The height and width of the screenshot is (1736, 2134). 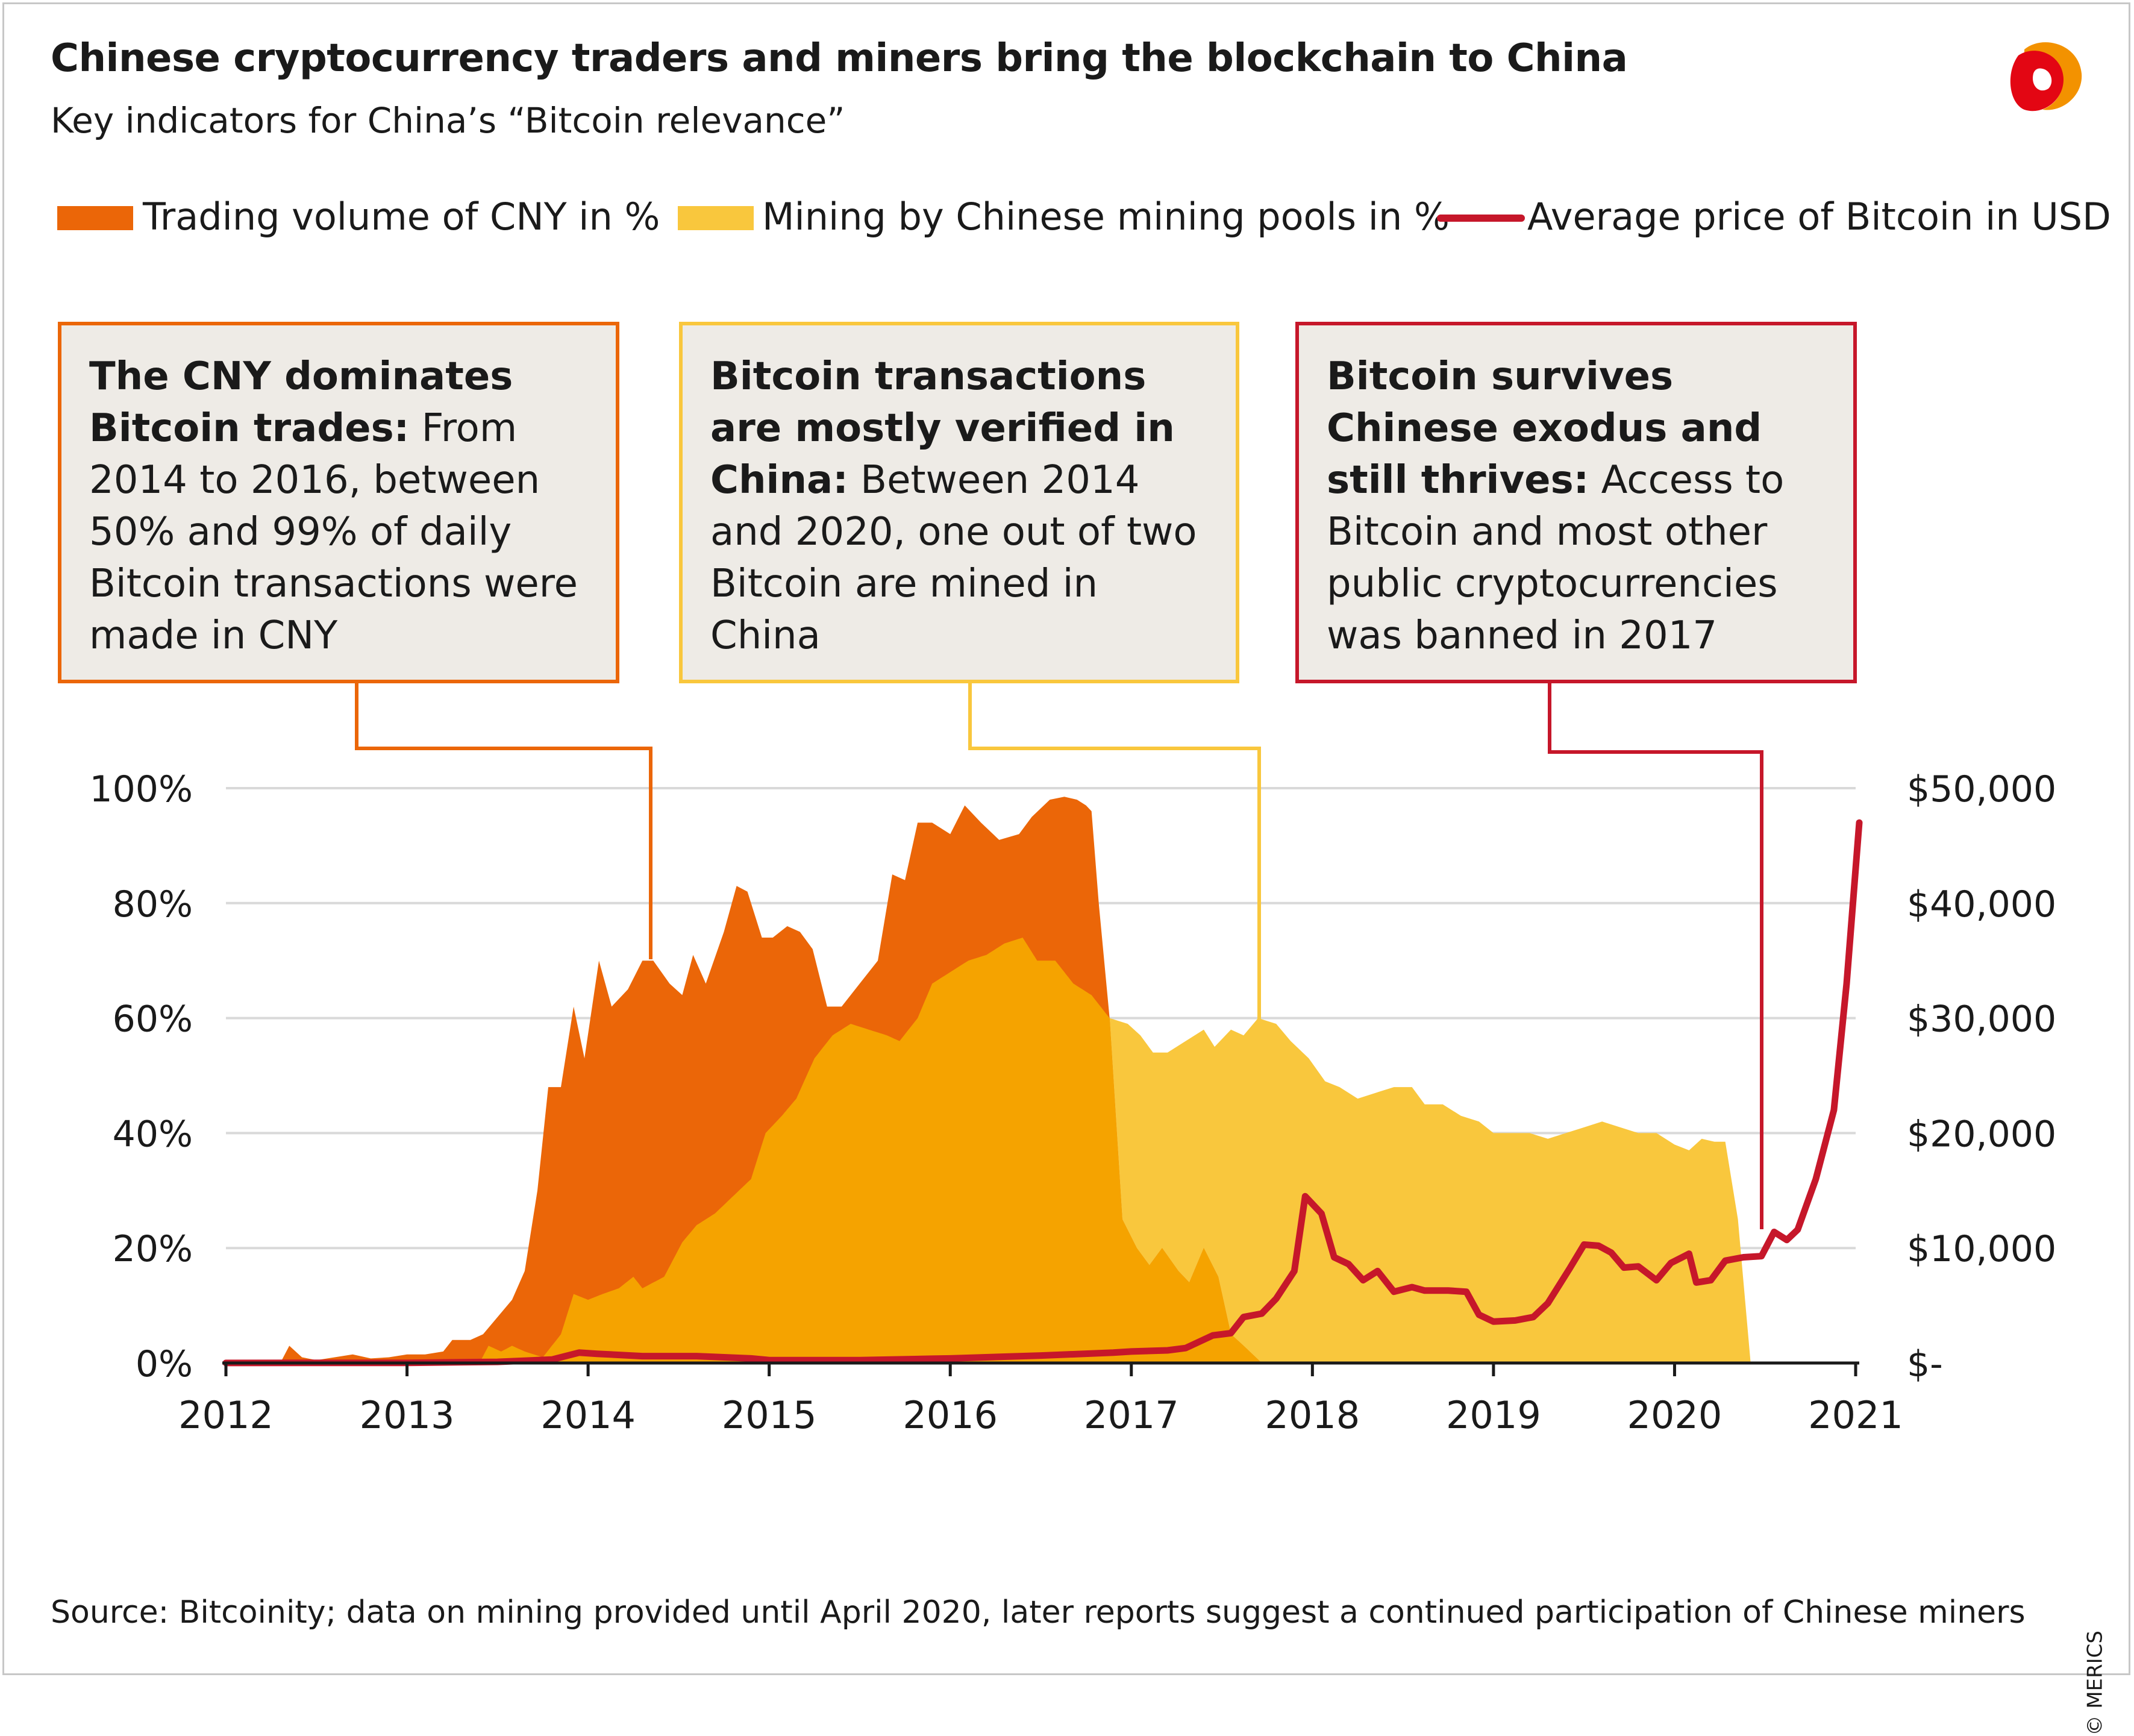 I want to click on y-left-tick-label: 60%, so click(x=153, y=1019).